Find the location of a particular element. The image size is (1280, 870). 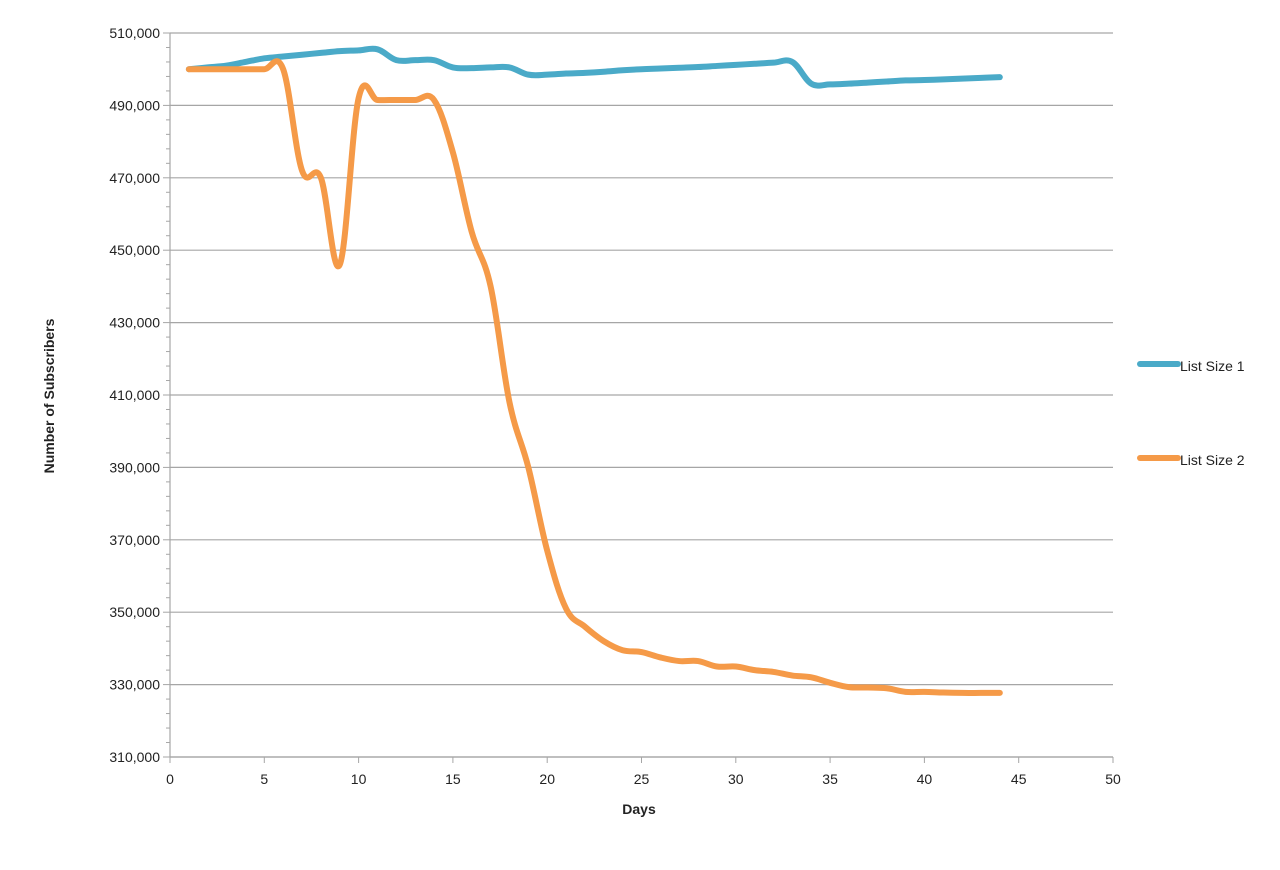

x-tick-label-8: 40 is located at coordinates (925, 779).